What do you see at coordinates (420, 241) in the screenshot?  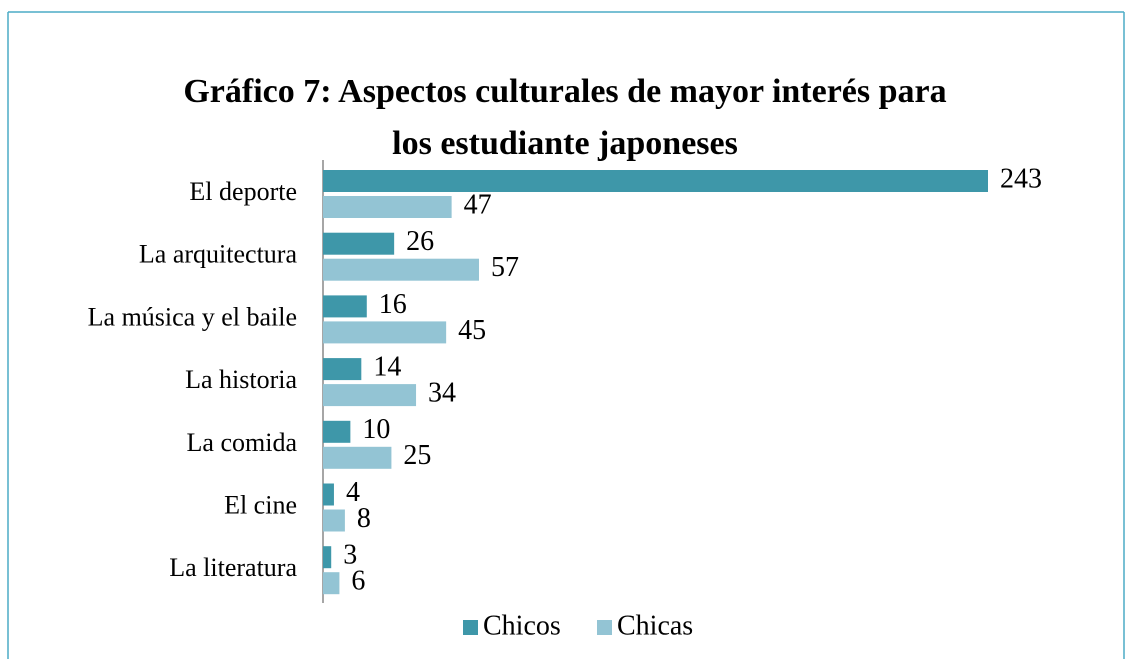 I see `data-label: 26` at bounding box center [420, 241].